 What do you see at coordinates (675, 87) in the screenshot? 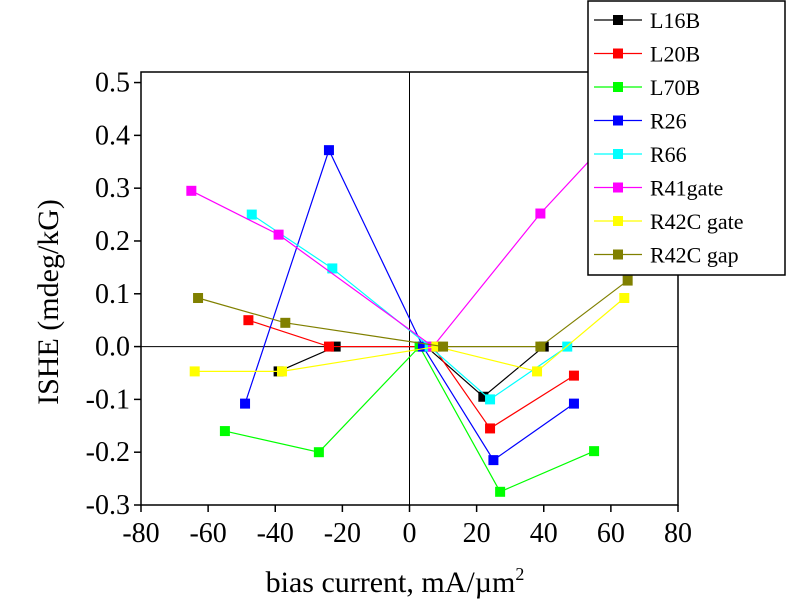
I see `legend-label: L70B` at bounding box center [675, 87].